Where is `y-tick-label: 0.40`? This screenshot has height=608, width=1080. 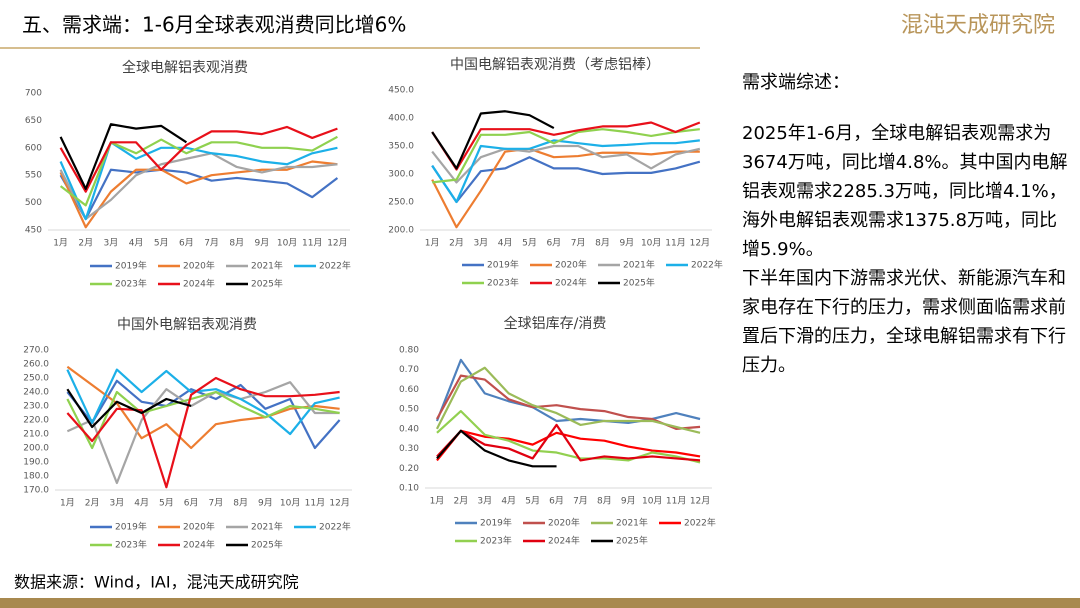
y-tick-label: 0.40 is located at coordinates (409, 429).